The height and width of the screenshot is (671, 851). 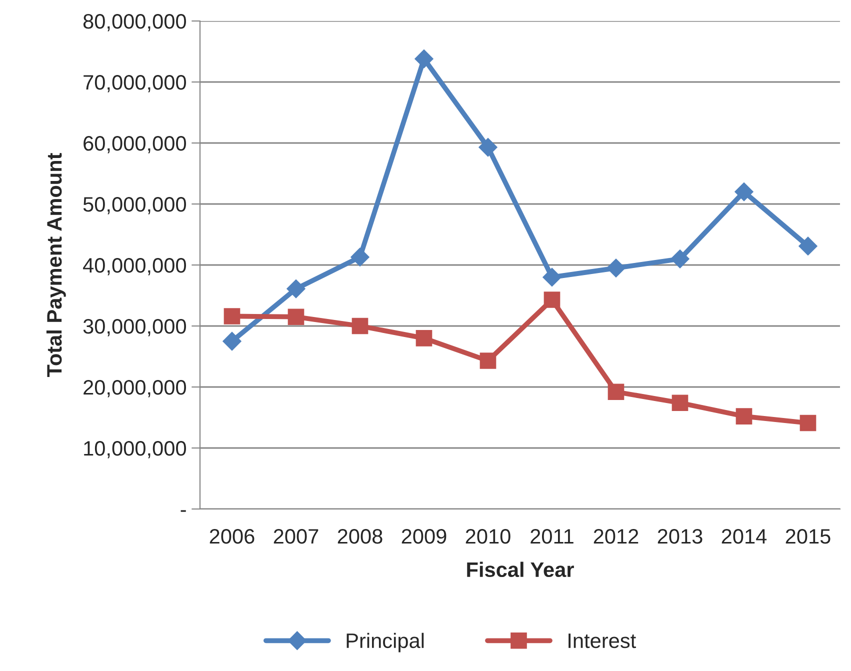 I want to click on legend-label: Principal, so click(x=385, y=642).